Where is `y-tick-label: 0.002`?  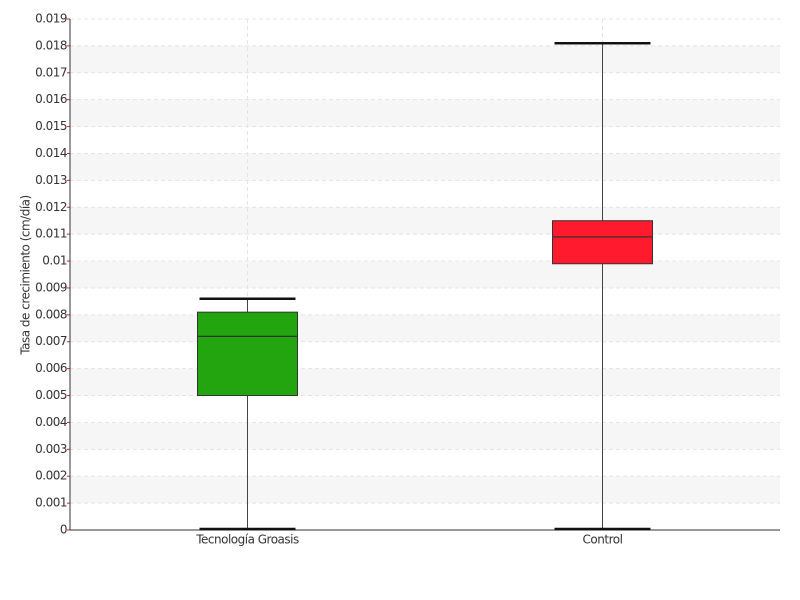
y-tick-label: 0.002 is located at coordinates (51, 476).